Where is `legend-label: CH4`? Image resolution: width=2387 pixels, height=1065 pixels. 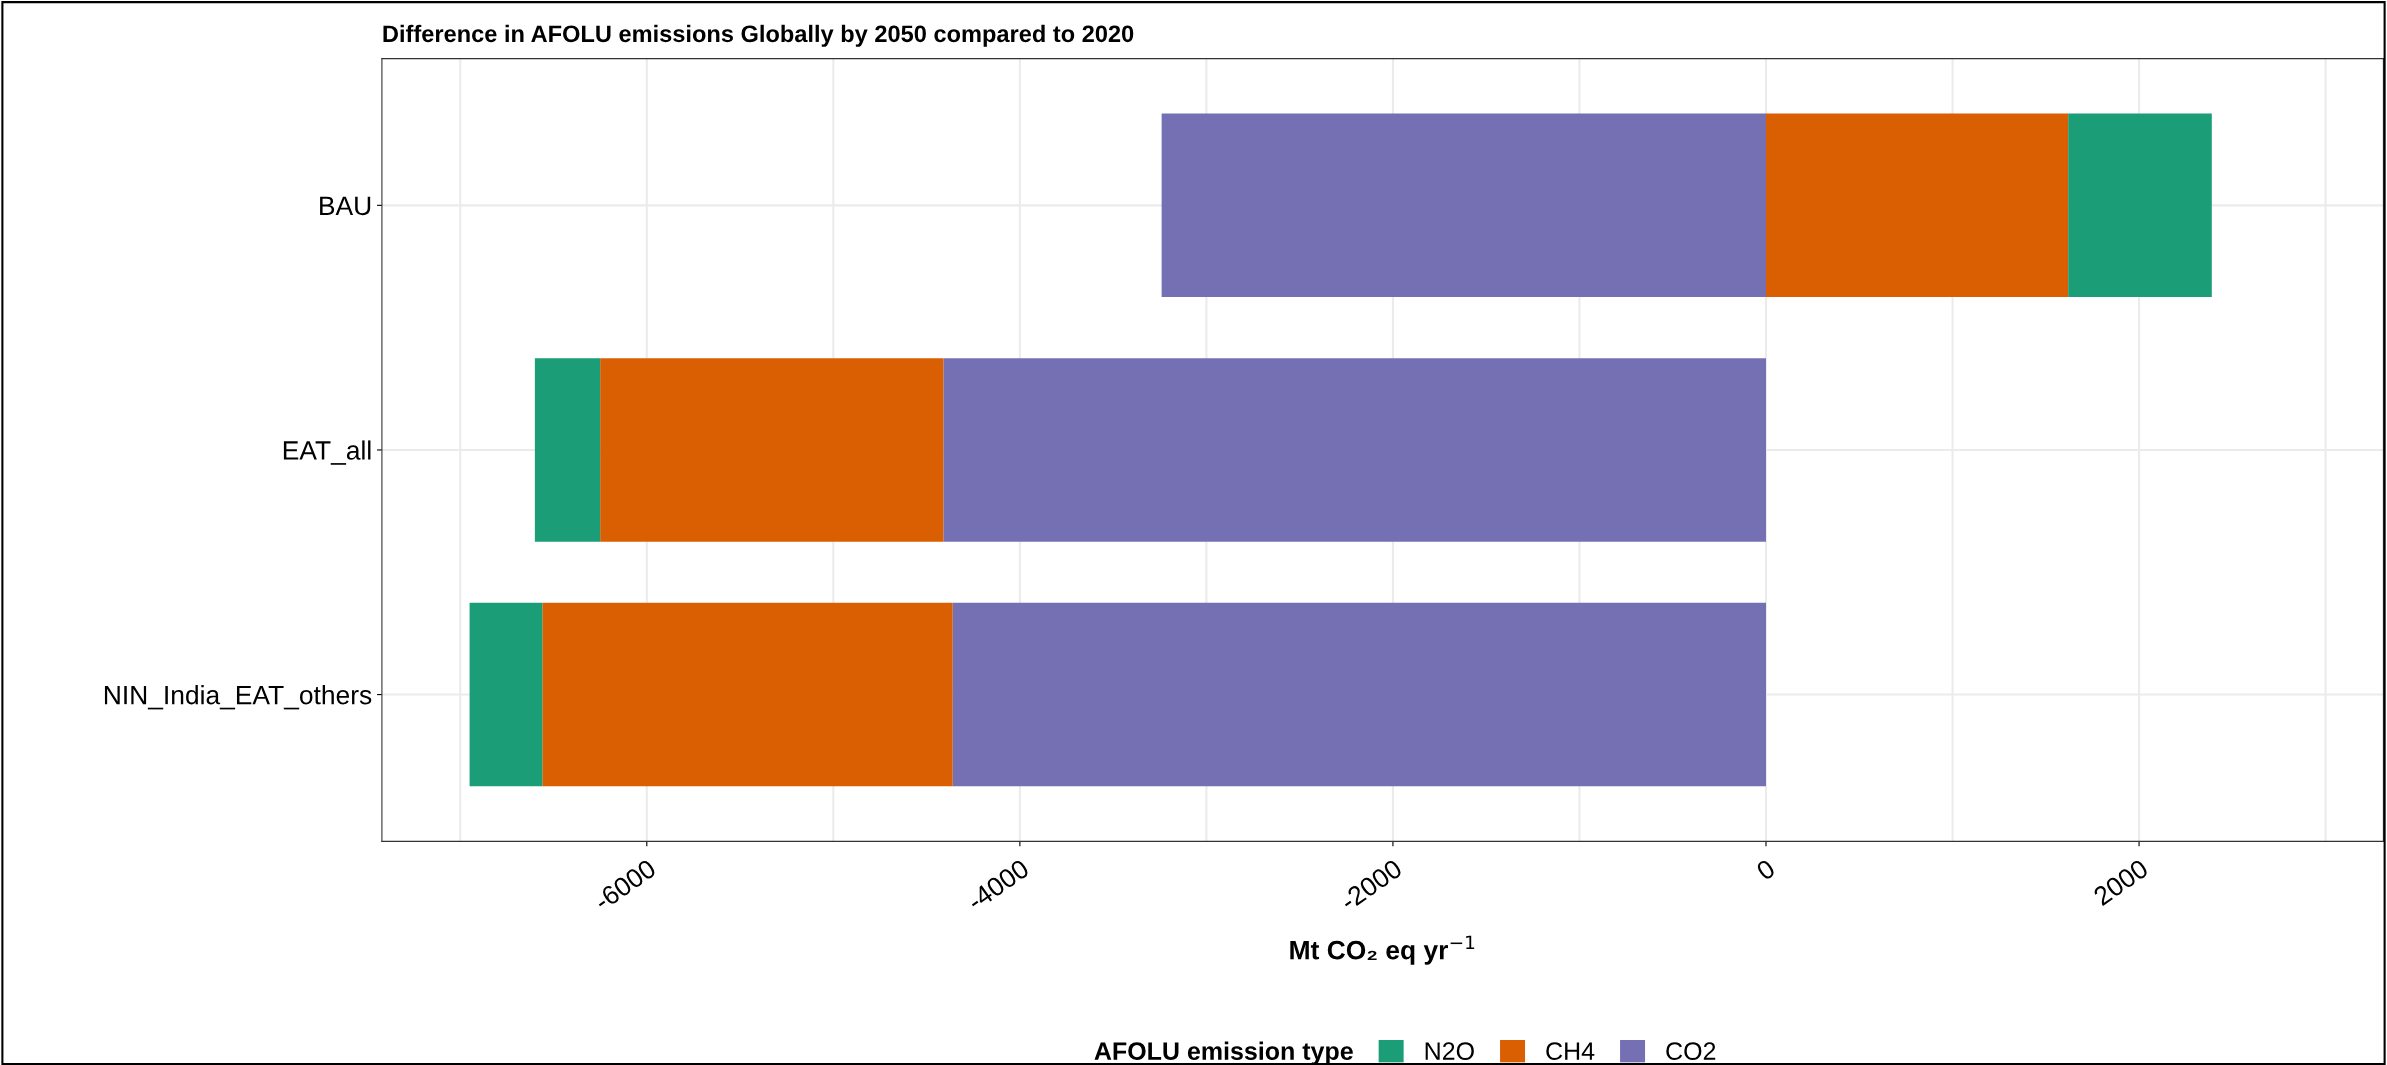 legend-label: CH4 is located at coordinates (1570, 1051).